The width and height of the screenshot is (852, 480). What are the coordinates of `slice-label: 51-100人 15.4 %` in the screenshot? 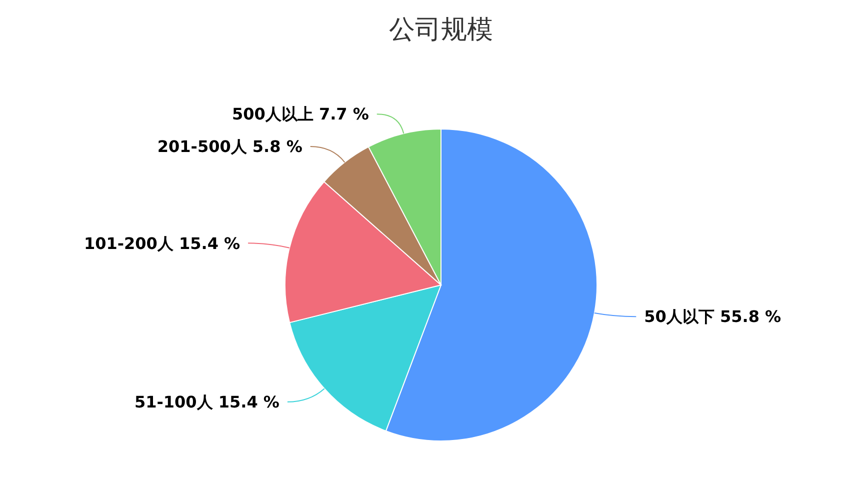 It's located at (207, 402).